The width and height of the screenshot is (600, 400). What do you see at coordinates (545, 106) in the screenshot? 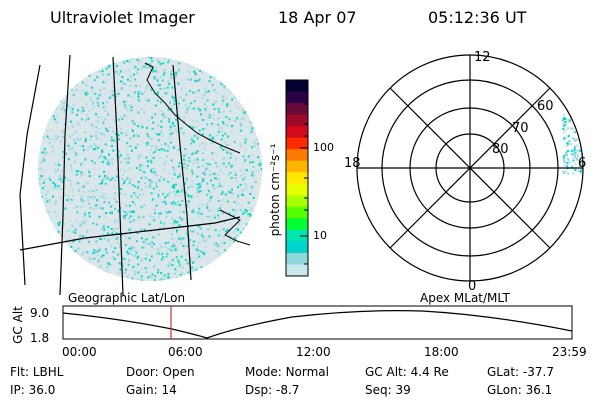
I see `mlat-label-60: 60` at bounding box center [545, 106].